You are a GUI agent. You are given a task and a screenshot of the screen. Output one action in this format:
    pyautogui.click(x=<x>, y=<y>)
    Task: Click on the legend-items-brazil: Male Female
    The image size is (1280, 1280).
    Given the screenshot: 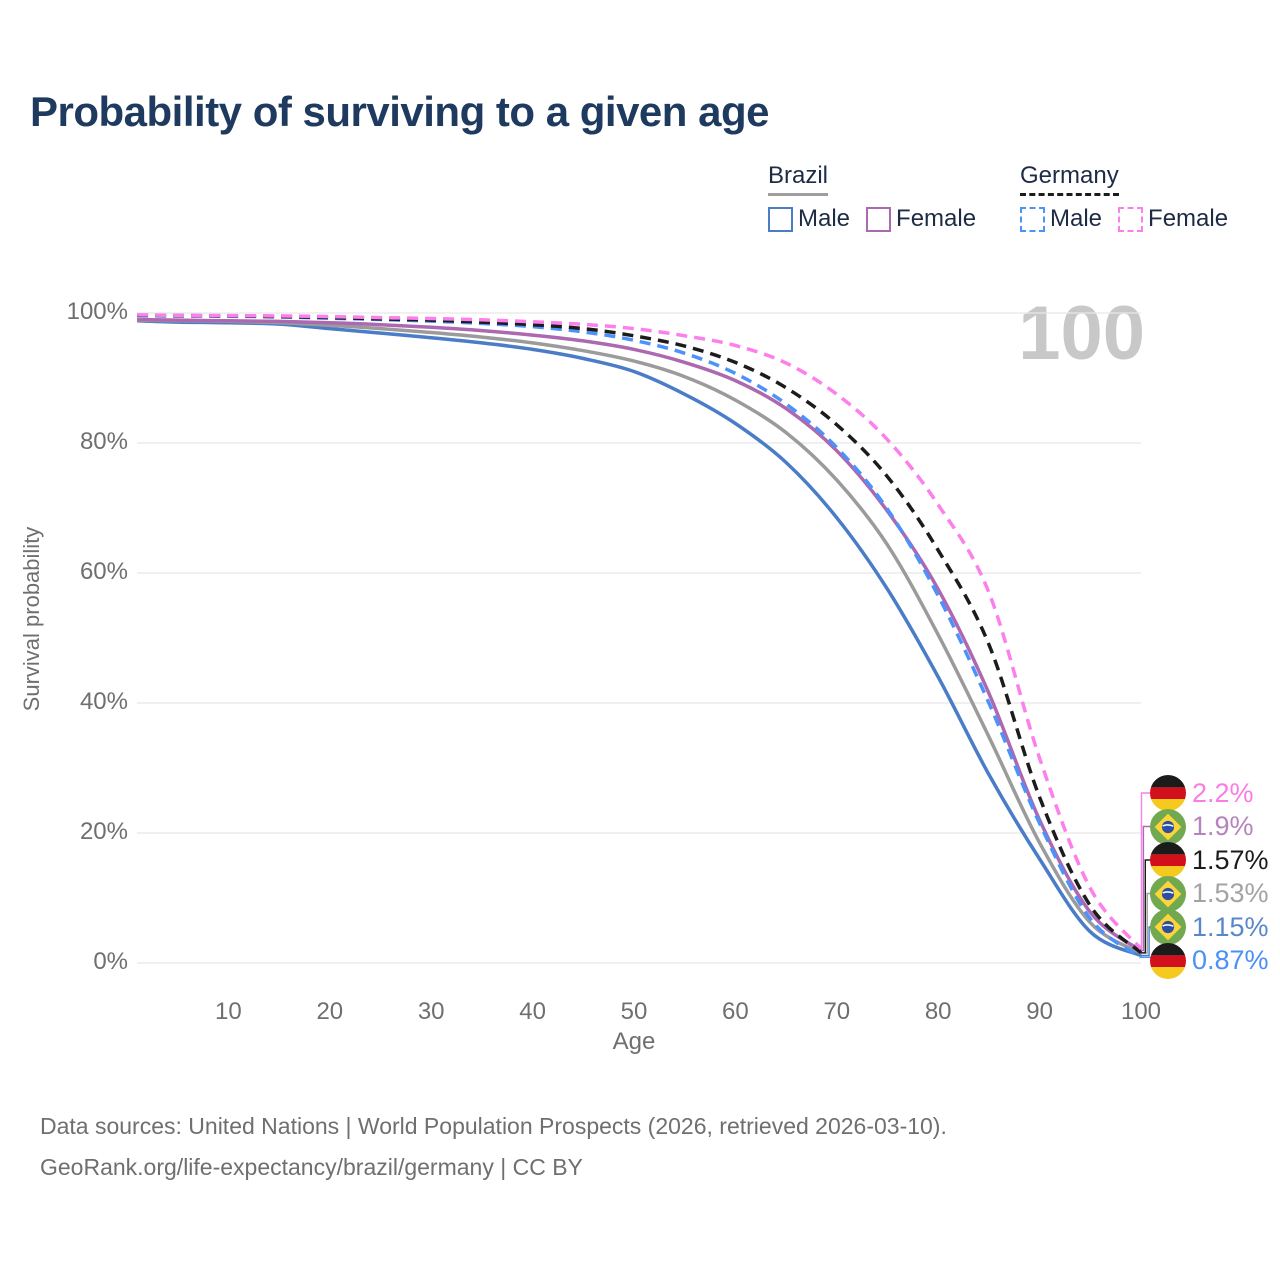 What is the action you would take?
    pyautogui.click(x=872, y=219)
    